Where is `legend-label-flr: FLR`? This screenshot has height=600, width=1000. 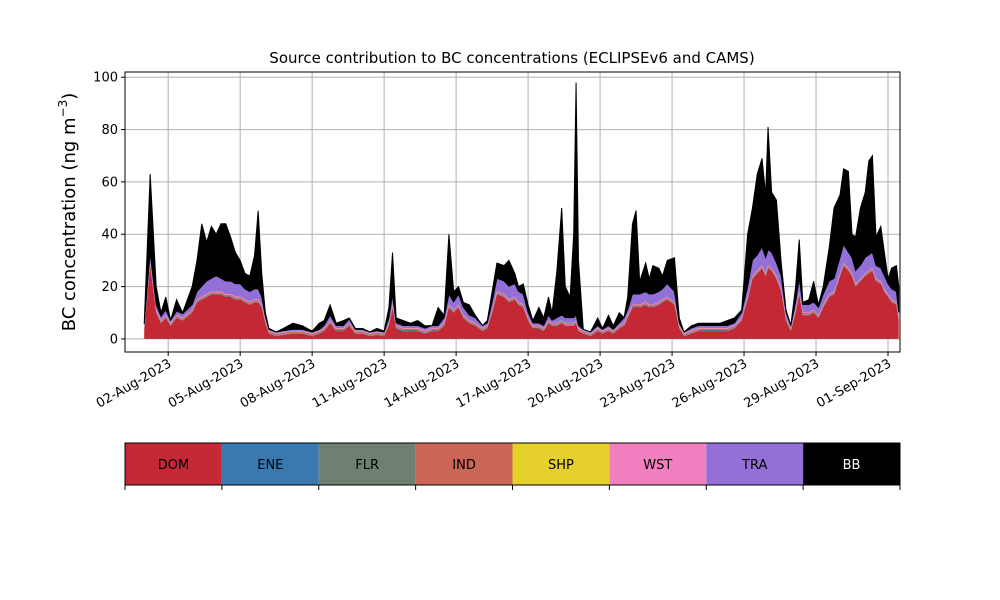
legend-label-flr: FLR is located at coordinates (367, 465).